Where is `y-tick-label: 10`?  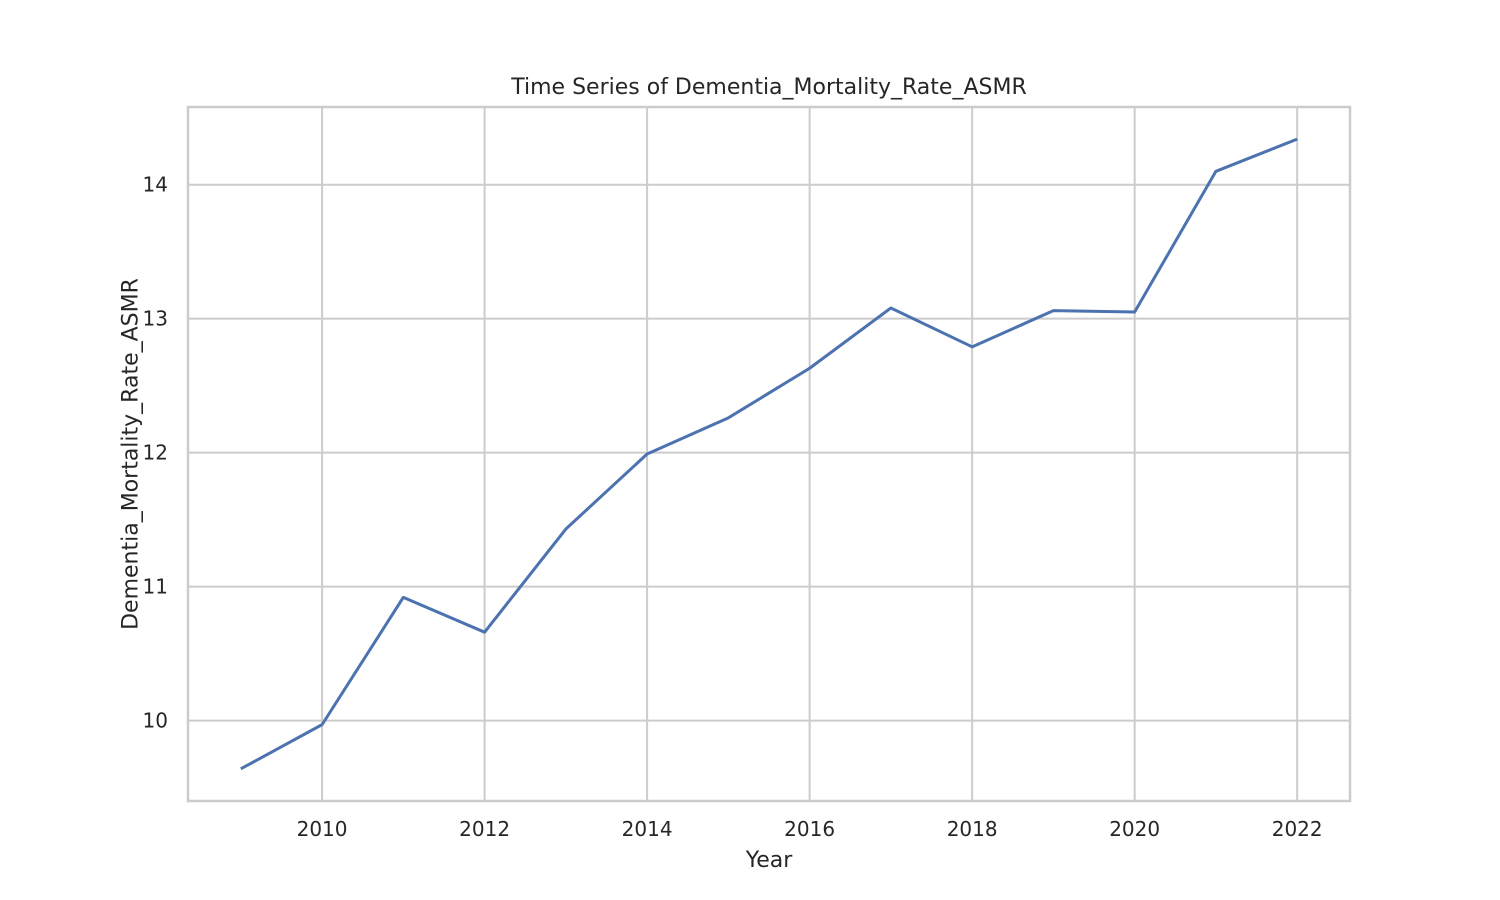
y-tick-label: 10 is located at coordinates (155, 721).